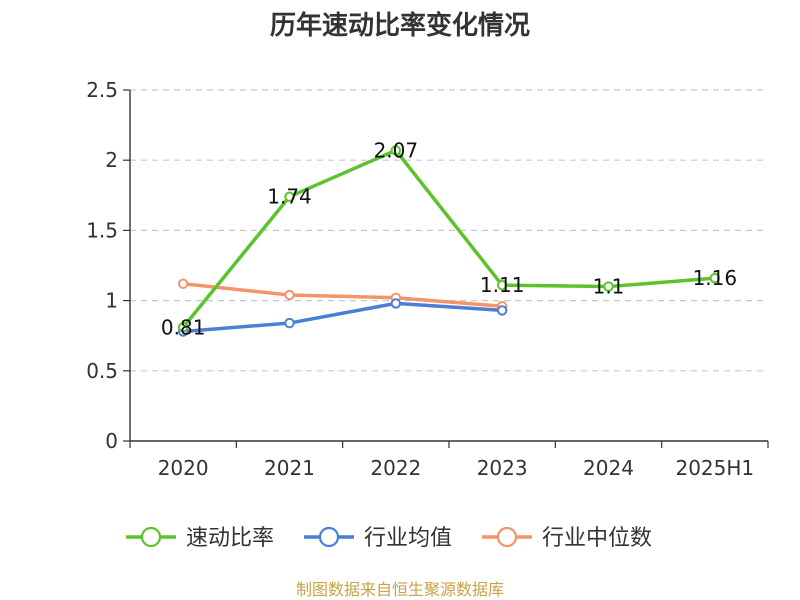 This screenshot has height=600, width=800. I want to click on source-note: 制图数据来自恒生聚源数据库, so click(400, 589).